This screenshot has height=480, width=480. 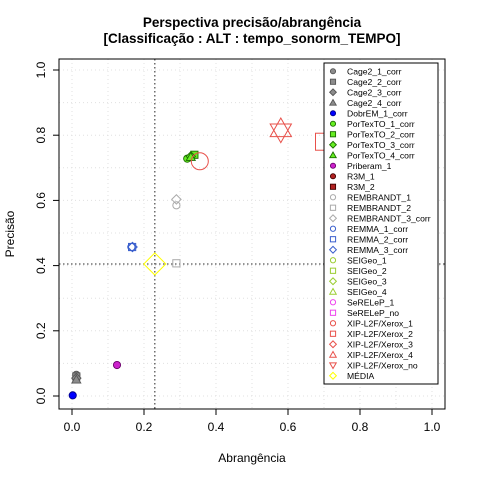 I want to click on legend-entry-label: SEIGeo_1, so click(x=367, y=260).